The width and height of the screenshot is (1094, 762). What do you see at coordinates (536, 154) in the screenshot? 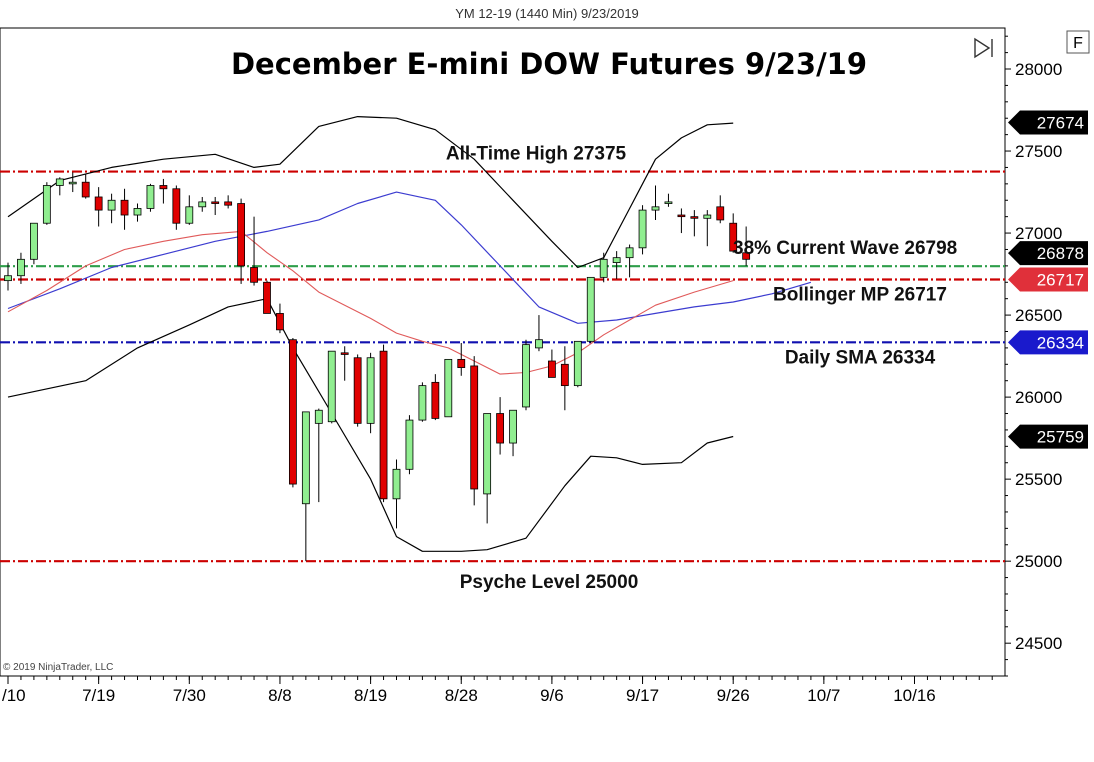
I see `level-label: All-Time High 27375` at bounding box center [536, 154].